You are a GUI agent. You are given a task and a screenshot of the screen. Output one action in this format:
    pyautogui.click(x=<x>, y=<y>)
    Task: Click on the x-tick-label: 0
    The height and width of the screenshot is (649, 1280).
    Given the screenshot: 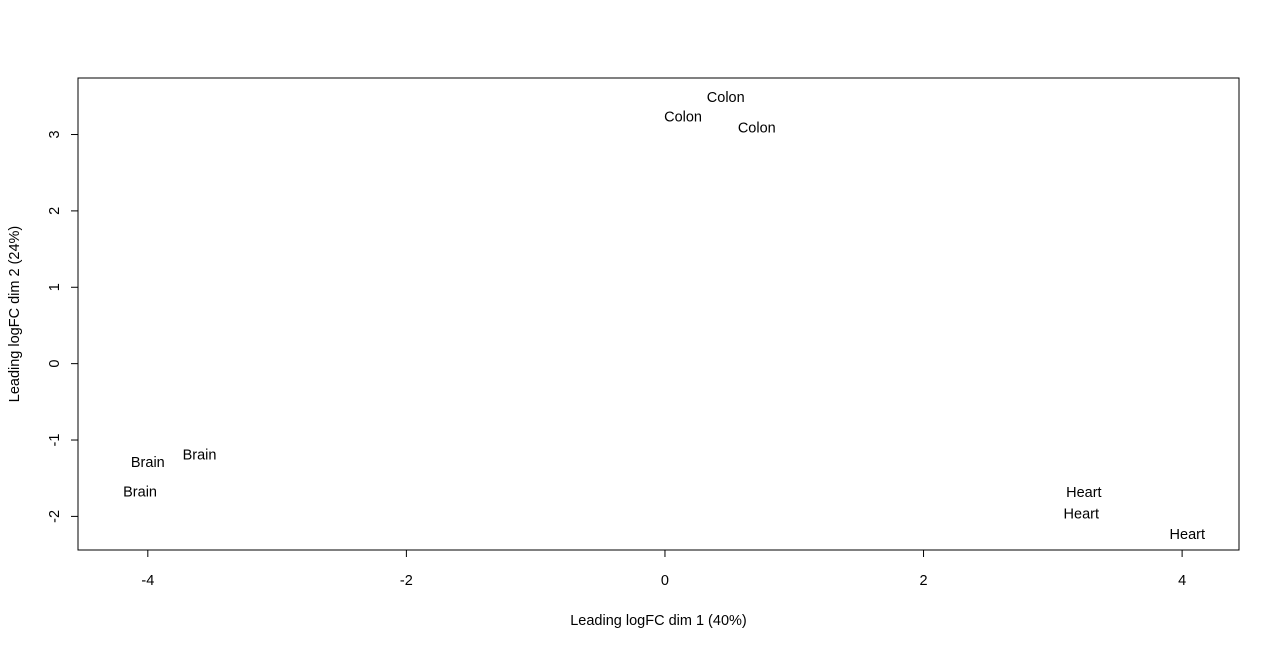 What is the action you would take?
    pyautogui.click(x=665, y=581)
    